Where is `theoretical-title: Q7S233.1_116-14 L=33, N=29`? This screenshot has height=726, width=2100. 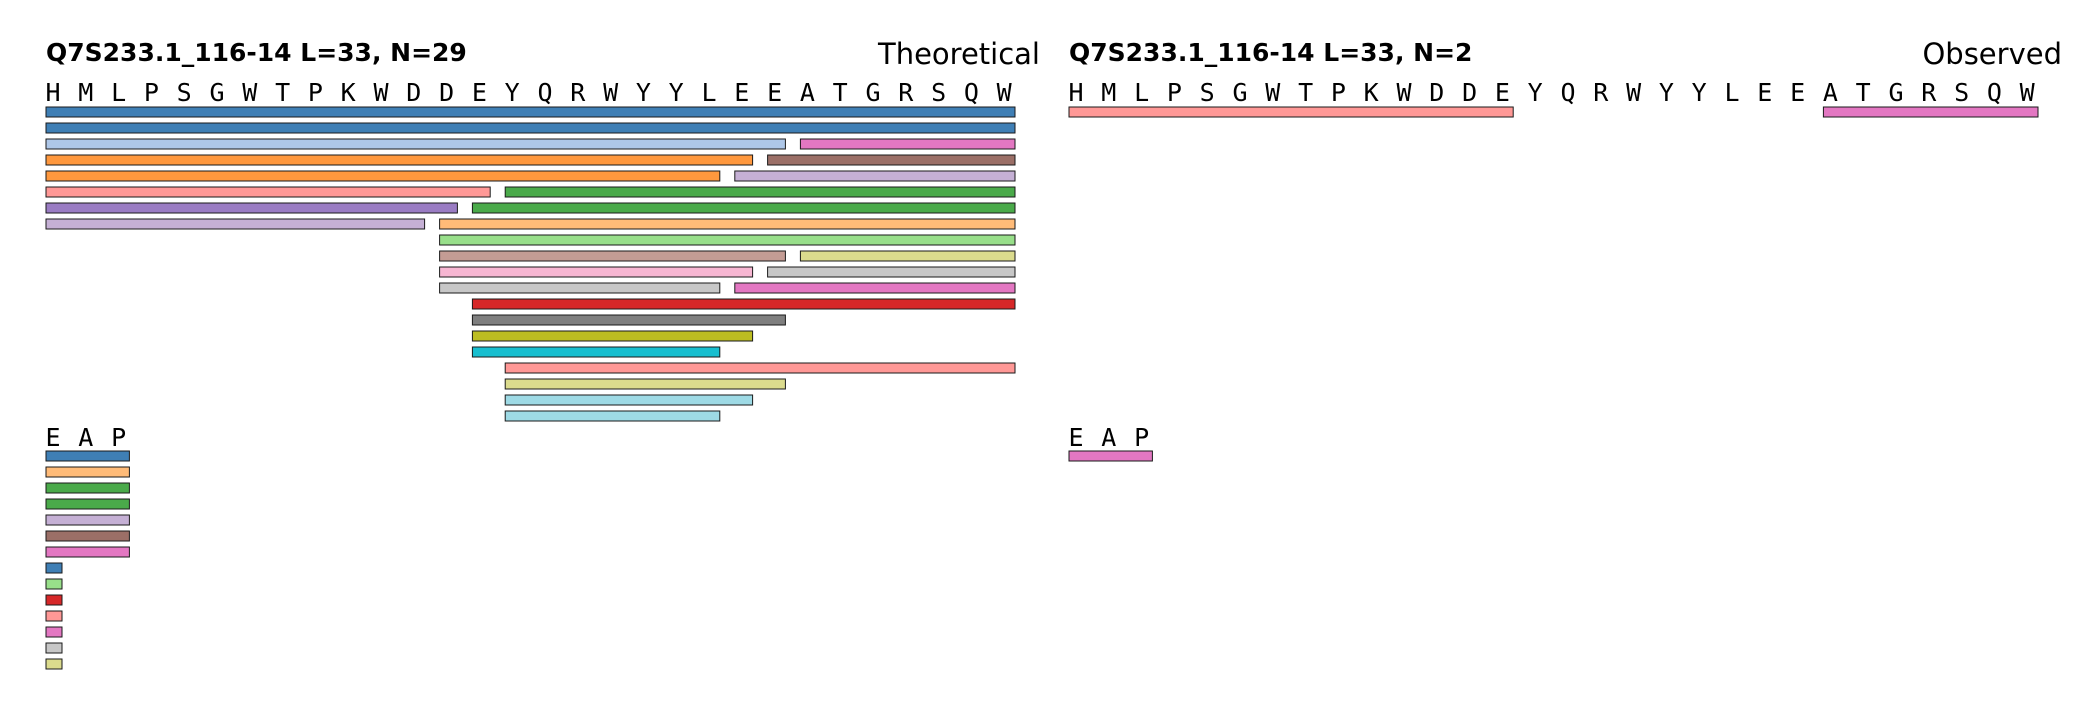 theoretical-title: Q7S233.1_116-14 L=33, N=29 is located at coordinates (256, 52).